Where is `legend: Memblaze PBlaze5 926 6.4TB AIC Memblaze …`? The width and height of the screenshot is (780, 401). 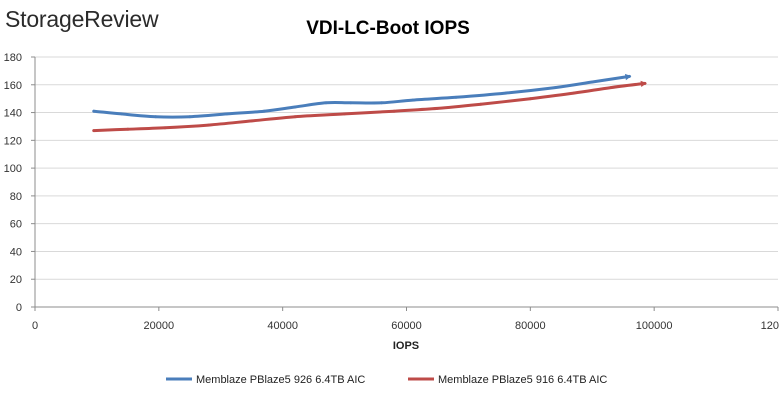
legend: Memblaze PBlaze5 926 6.4TB AIC Memblaze … is located at coordinates (386, 380).